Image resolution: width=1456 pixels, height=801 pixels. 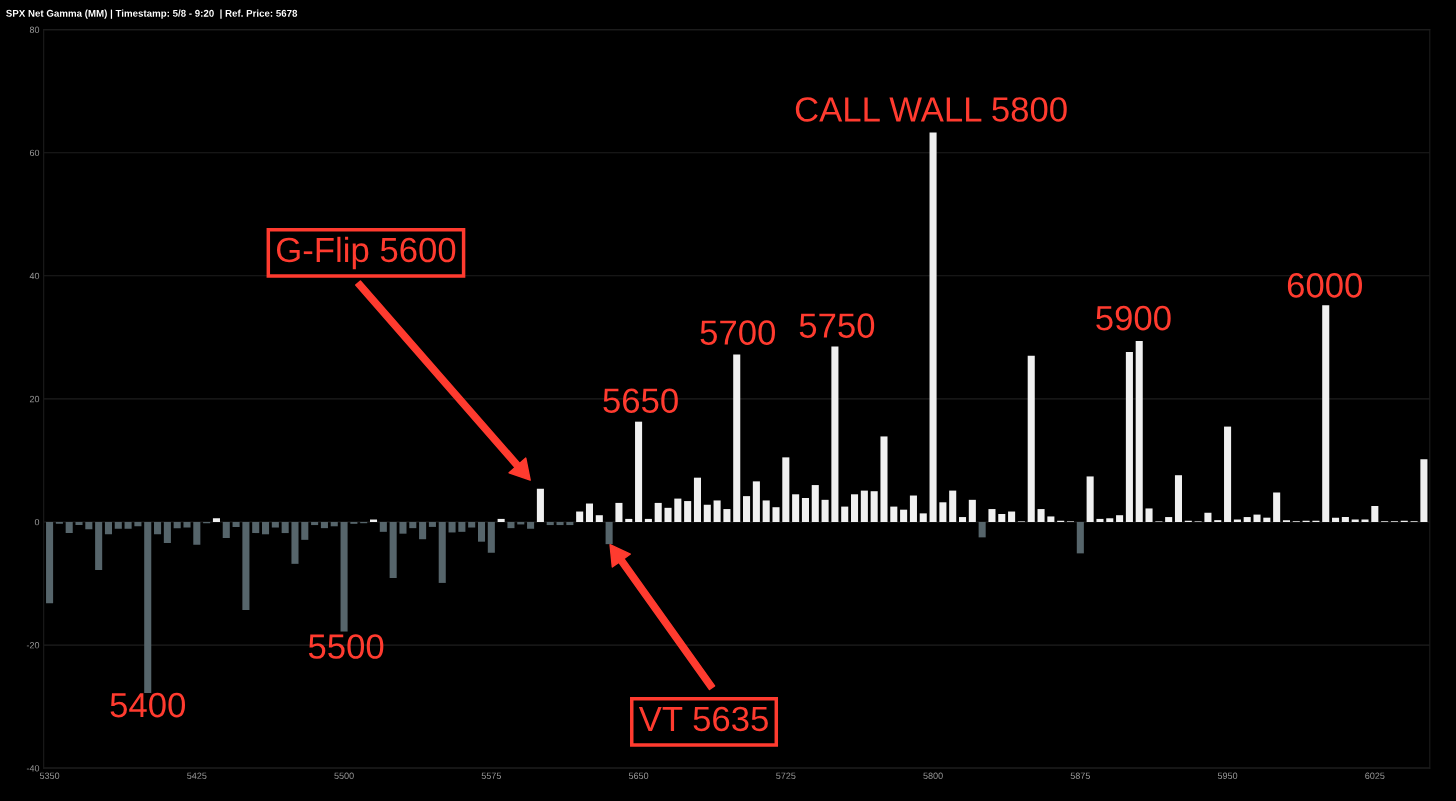 I want to click on y-tick-label: -20, so click(x=33, y=645).